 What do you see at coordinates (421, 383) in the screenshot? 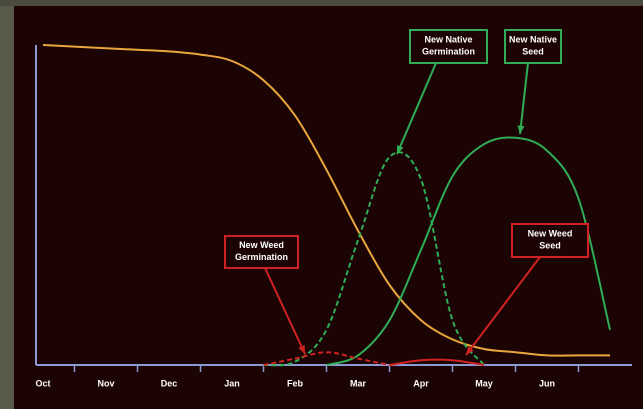
I see `x-tick-label: Apr` at bounding box center [421, 383].